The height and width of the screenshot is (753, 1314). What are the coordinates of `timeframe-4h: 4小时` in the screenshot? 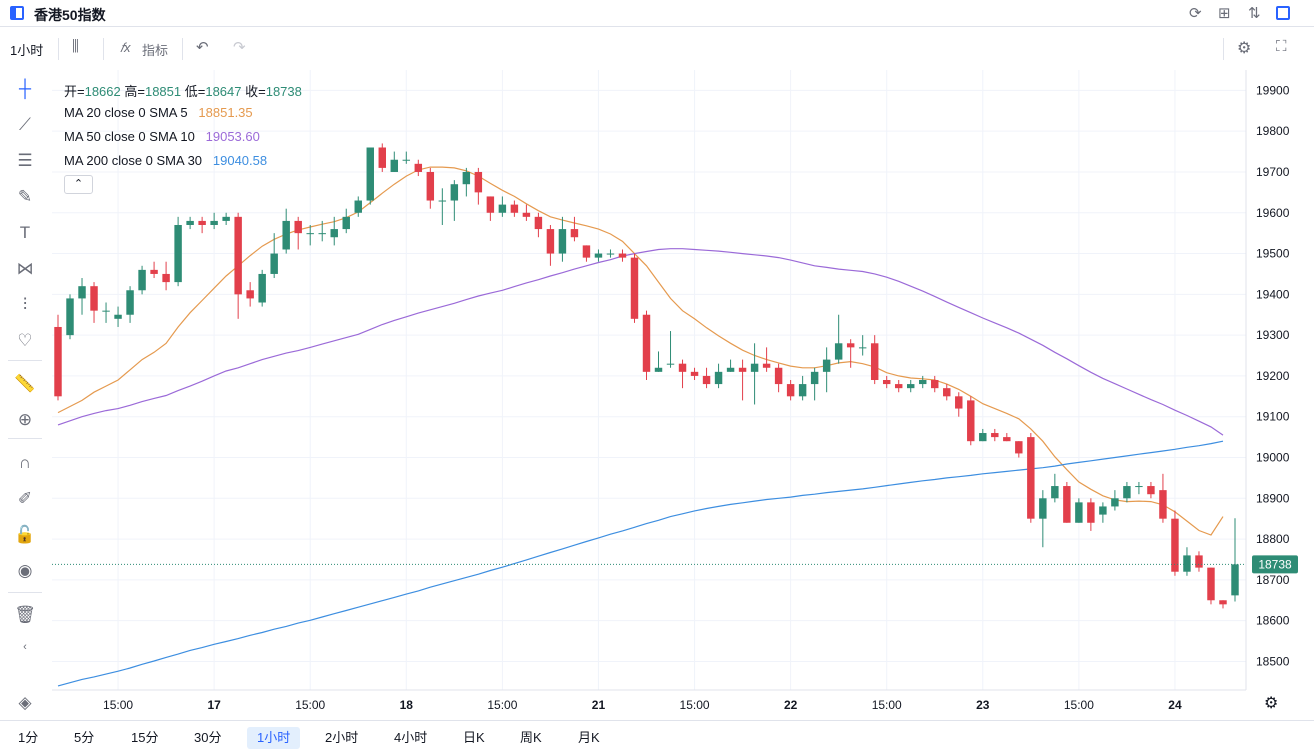 It's located at (411, 737).